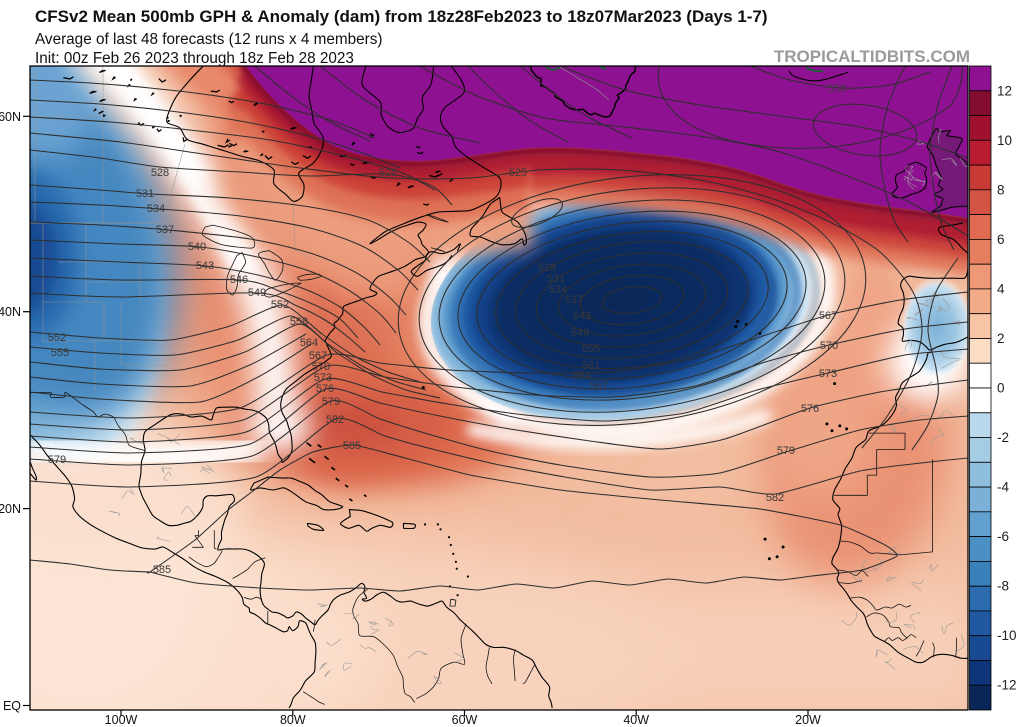 The height and width of the screenshot is (727, 1024). Describe the element at coordinates (1004, 90) in the screenshot. I see `svg-text: 12` at that location.